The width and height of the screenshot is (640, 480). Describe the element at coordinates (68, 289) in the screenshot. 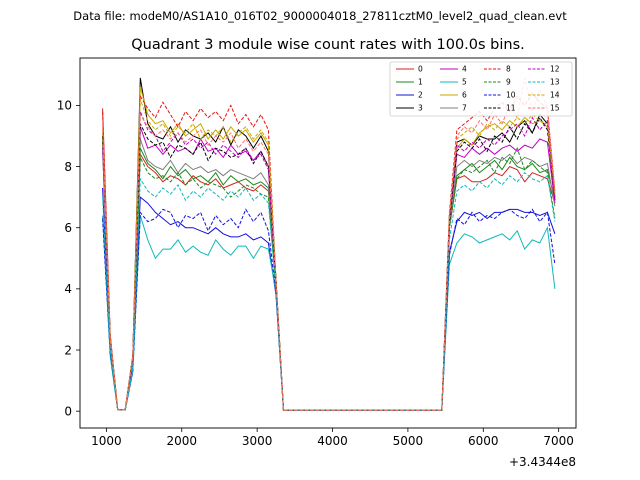

I see `y-tick-label: 4` at that location.